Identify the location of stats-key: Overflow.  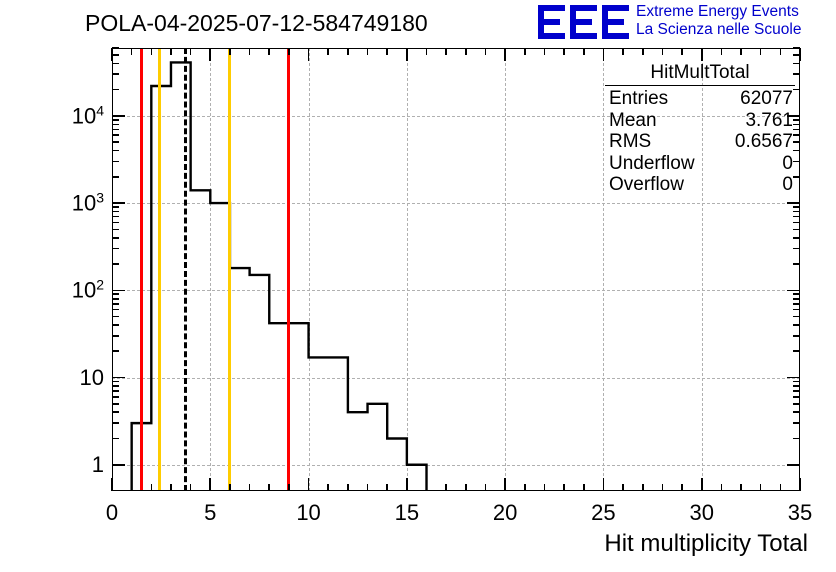
(646, 184).